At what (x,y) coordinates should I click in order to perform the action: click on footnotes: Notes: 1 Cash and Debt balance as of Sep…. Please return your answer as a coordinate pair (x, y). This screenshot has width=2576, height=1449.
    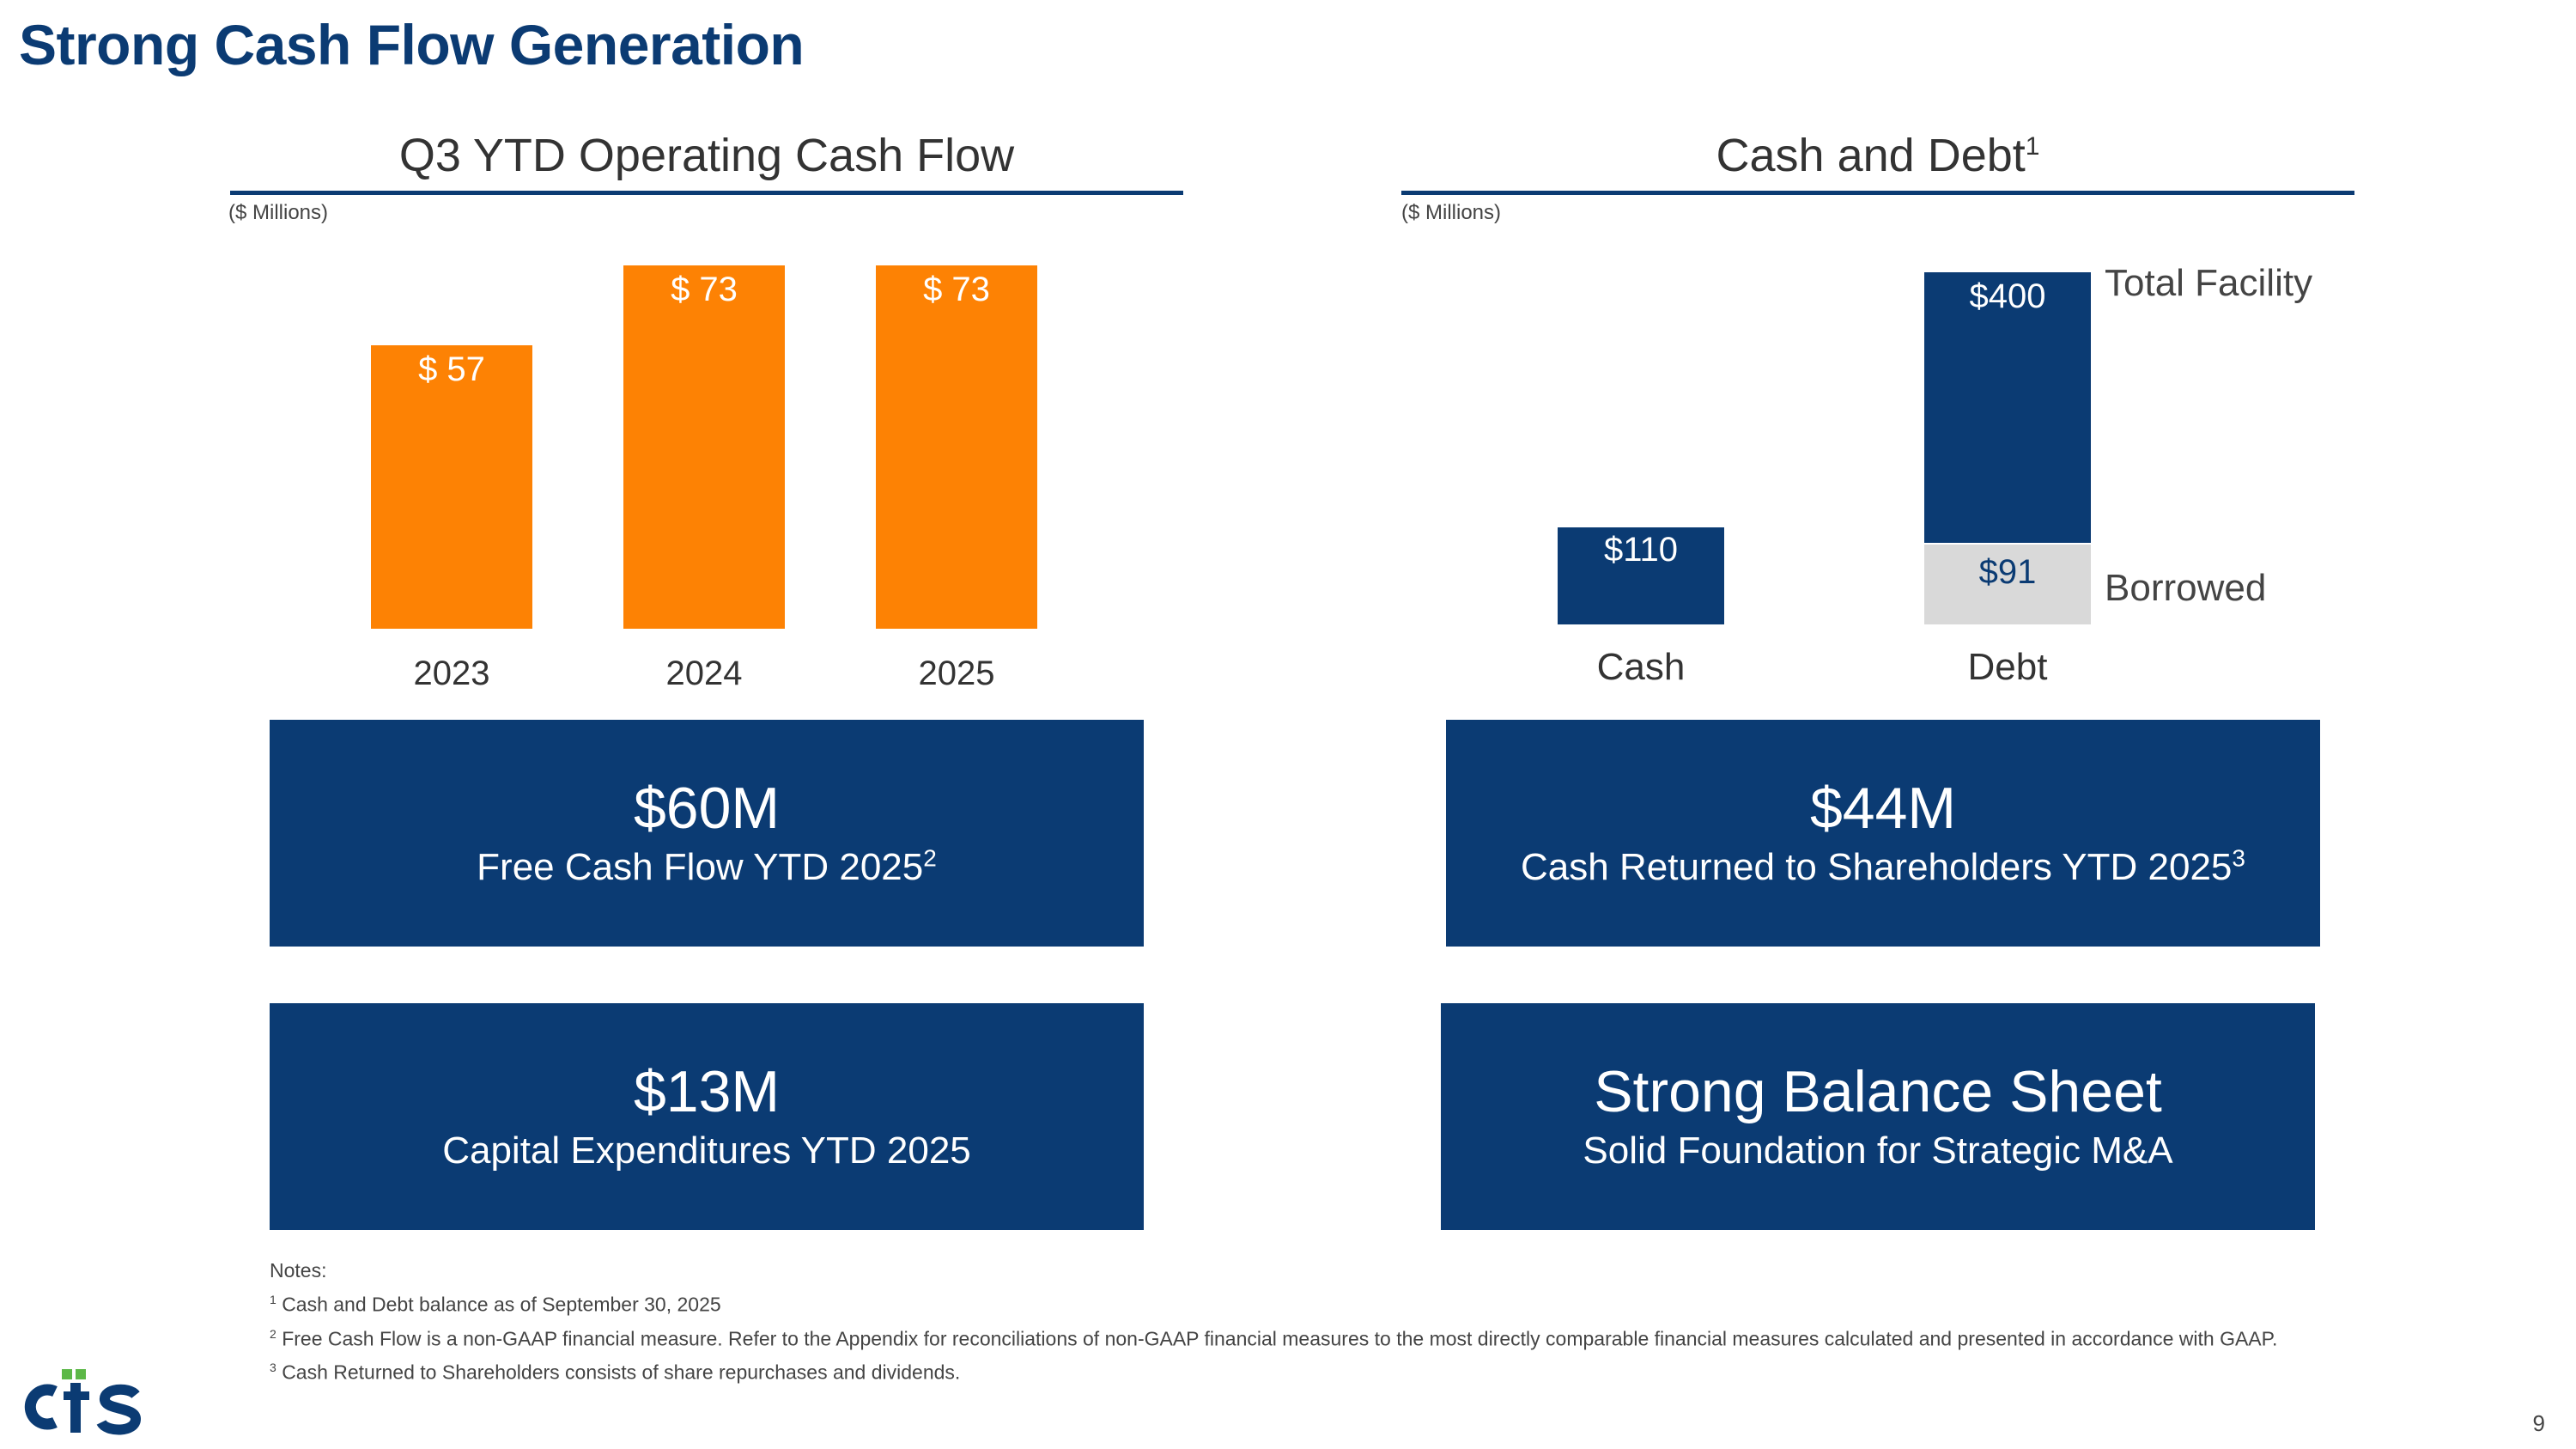
    Looking at the image, I should click on (1273, 1321).